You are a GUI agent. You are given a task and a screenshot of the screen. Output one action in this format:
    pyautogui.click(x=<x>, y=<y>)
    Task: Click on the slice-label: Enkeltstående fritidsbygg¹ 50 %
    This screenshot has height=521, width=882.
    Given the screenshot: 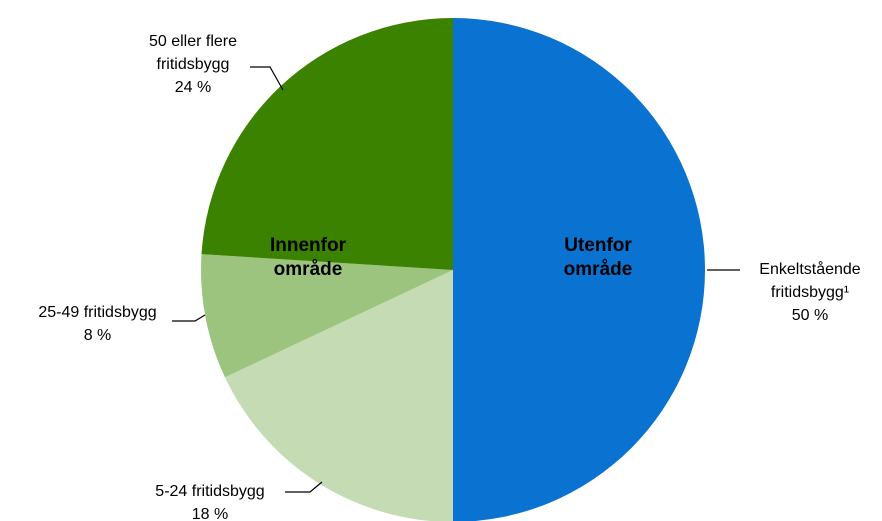 What is the action you would take?
    pyautogui.click(x=810, y=292)
    